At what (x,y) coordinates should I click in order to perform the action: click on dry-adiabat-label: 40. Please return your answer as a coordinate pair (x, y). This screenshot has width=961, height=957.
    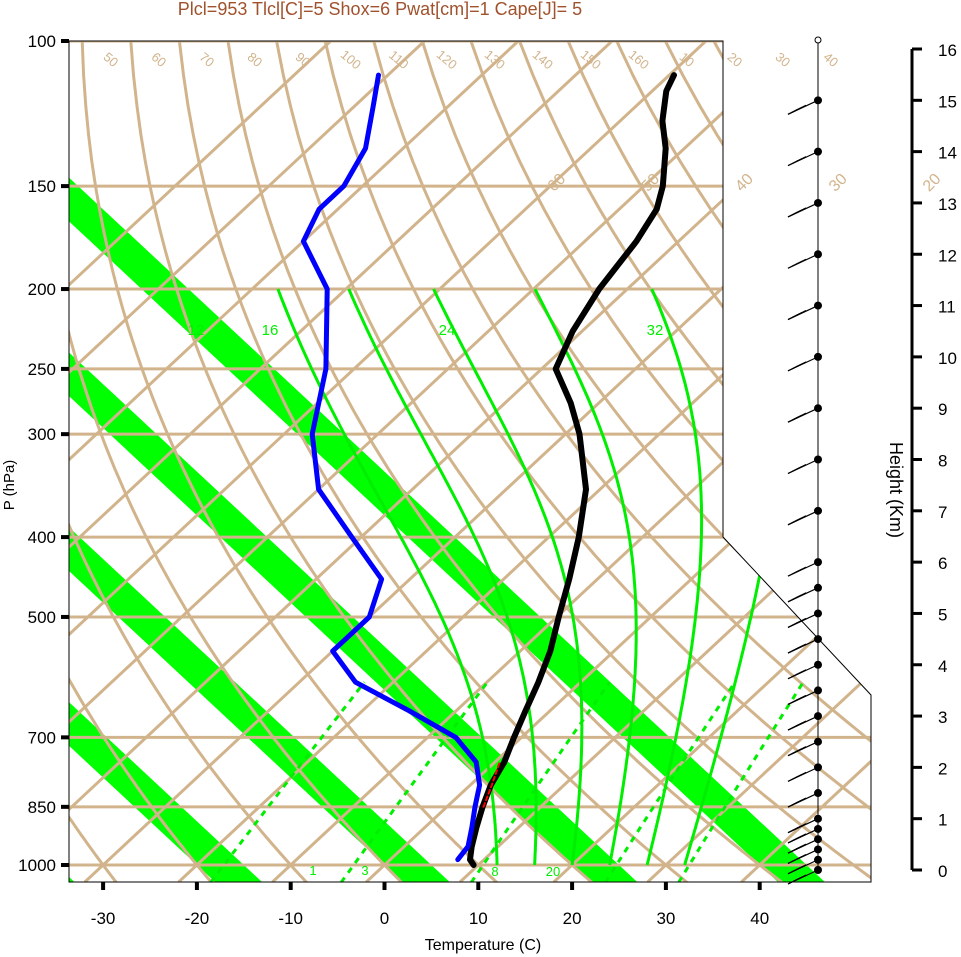
    Looking at the image, I should click on (831, 59).